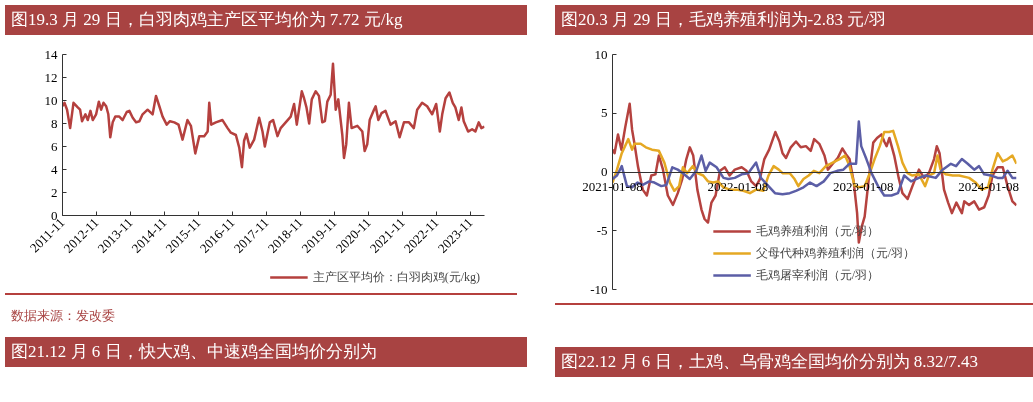  What do you see at coordinates (194, 352) in the screenshot?
I see `caption: 图21.12 月 6 日，快大鸡、中速鸡全国均价分别为` at bounding box center [194, 352].